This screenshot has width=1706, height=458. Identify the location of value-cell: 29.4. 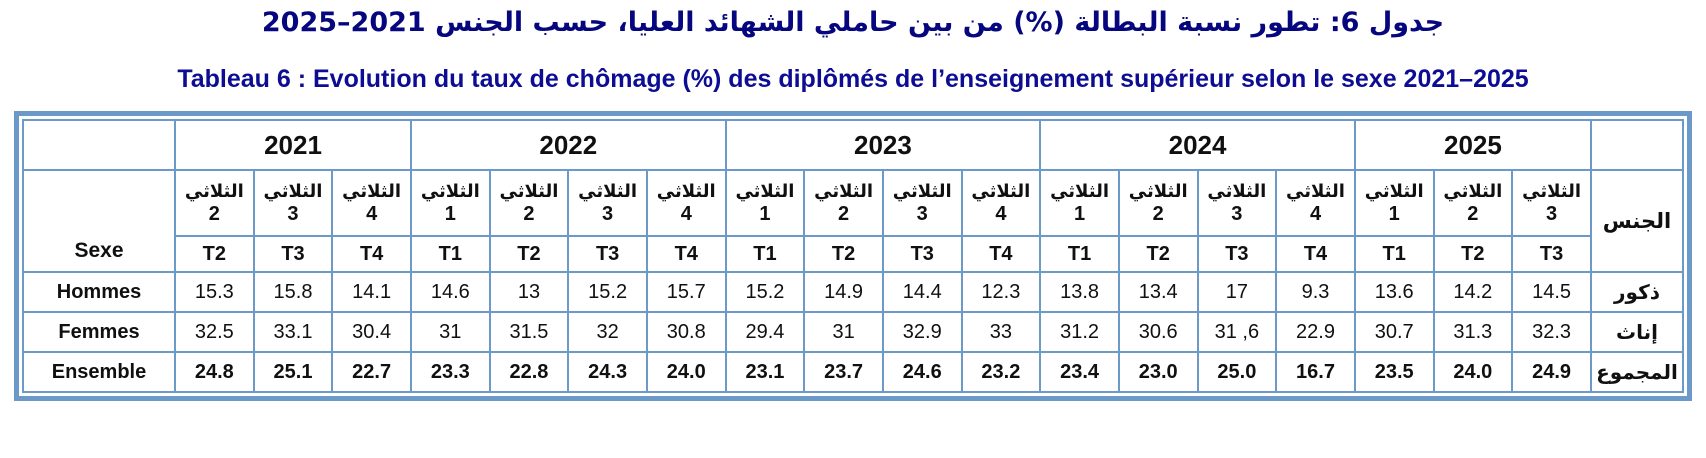
(765, 332).